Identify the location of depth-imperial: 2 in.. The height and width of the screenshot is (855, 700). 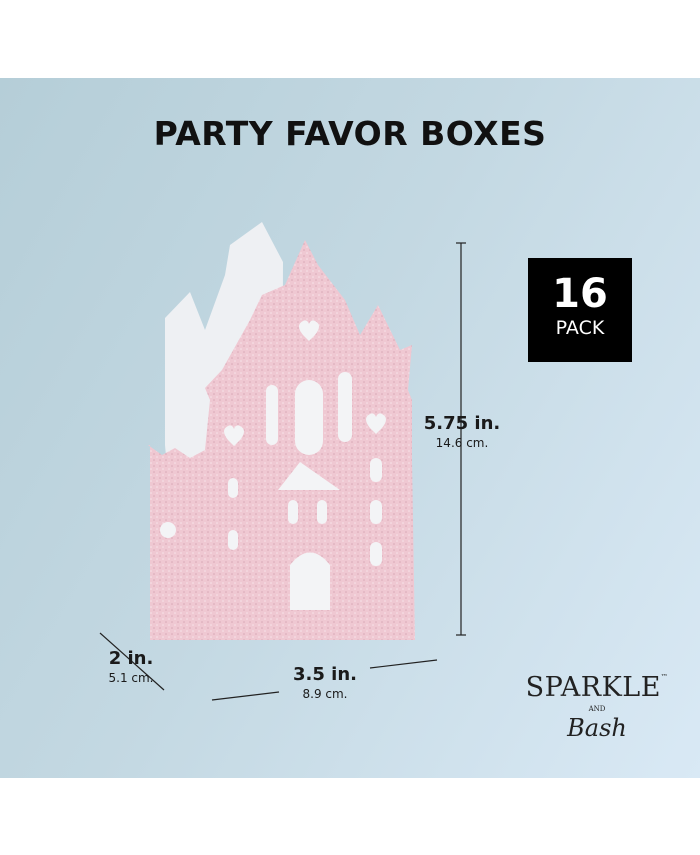
(131, 658).